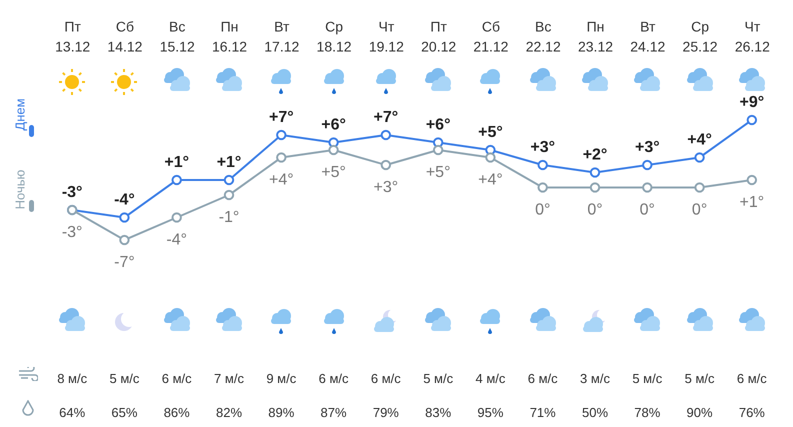  Describe the element at coordinates (334, 36) in the screenshot. I see `x-tick-label: Ср 18.12` at that location.